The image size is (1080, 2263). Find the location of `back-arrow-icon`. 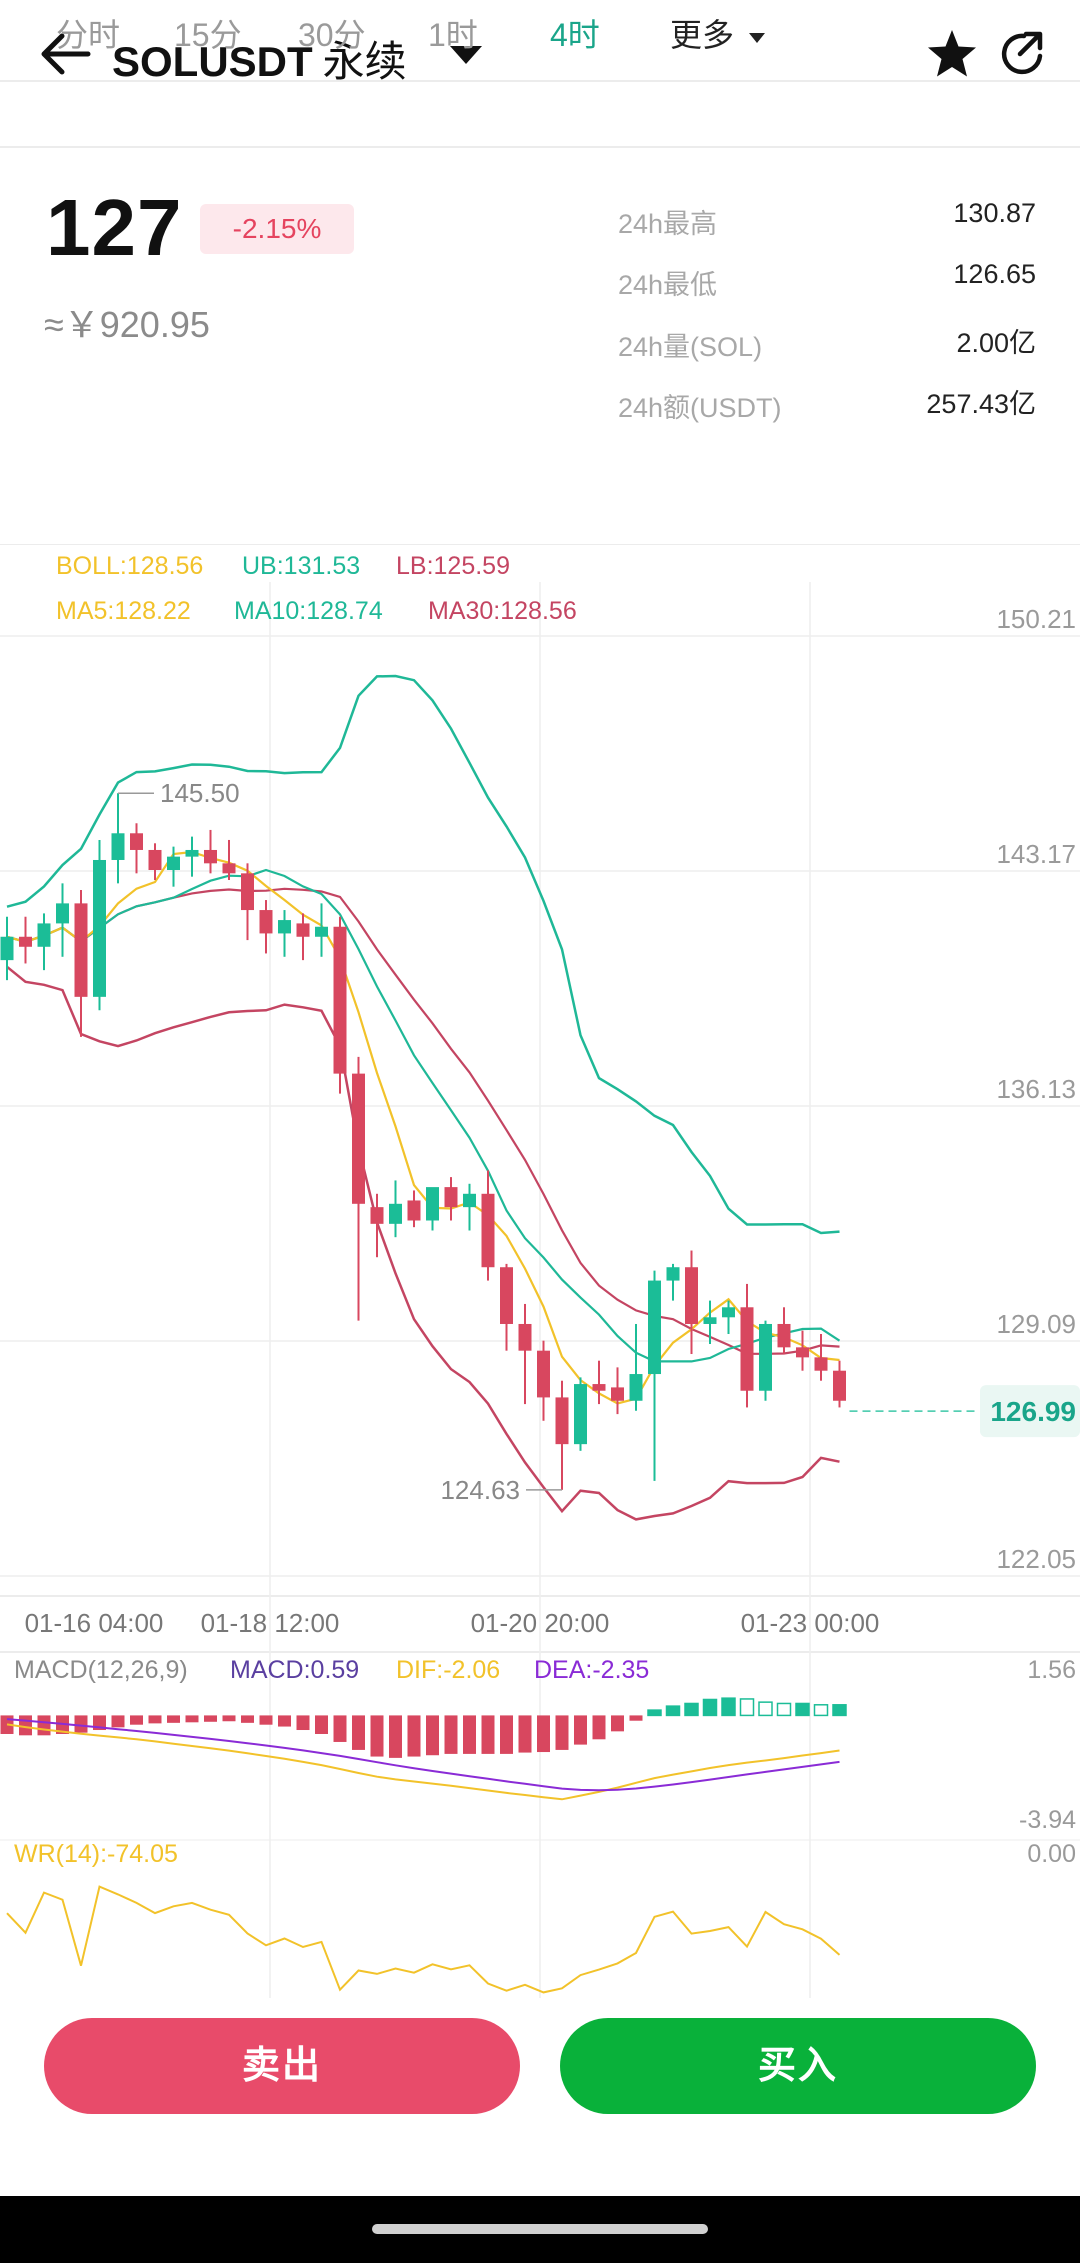

back-arrow-icon is located at coordinates (66, 54).